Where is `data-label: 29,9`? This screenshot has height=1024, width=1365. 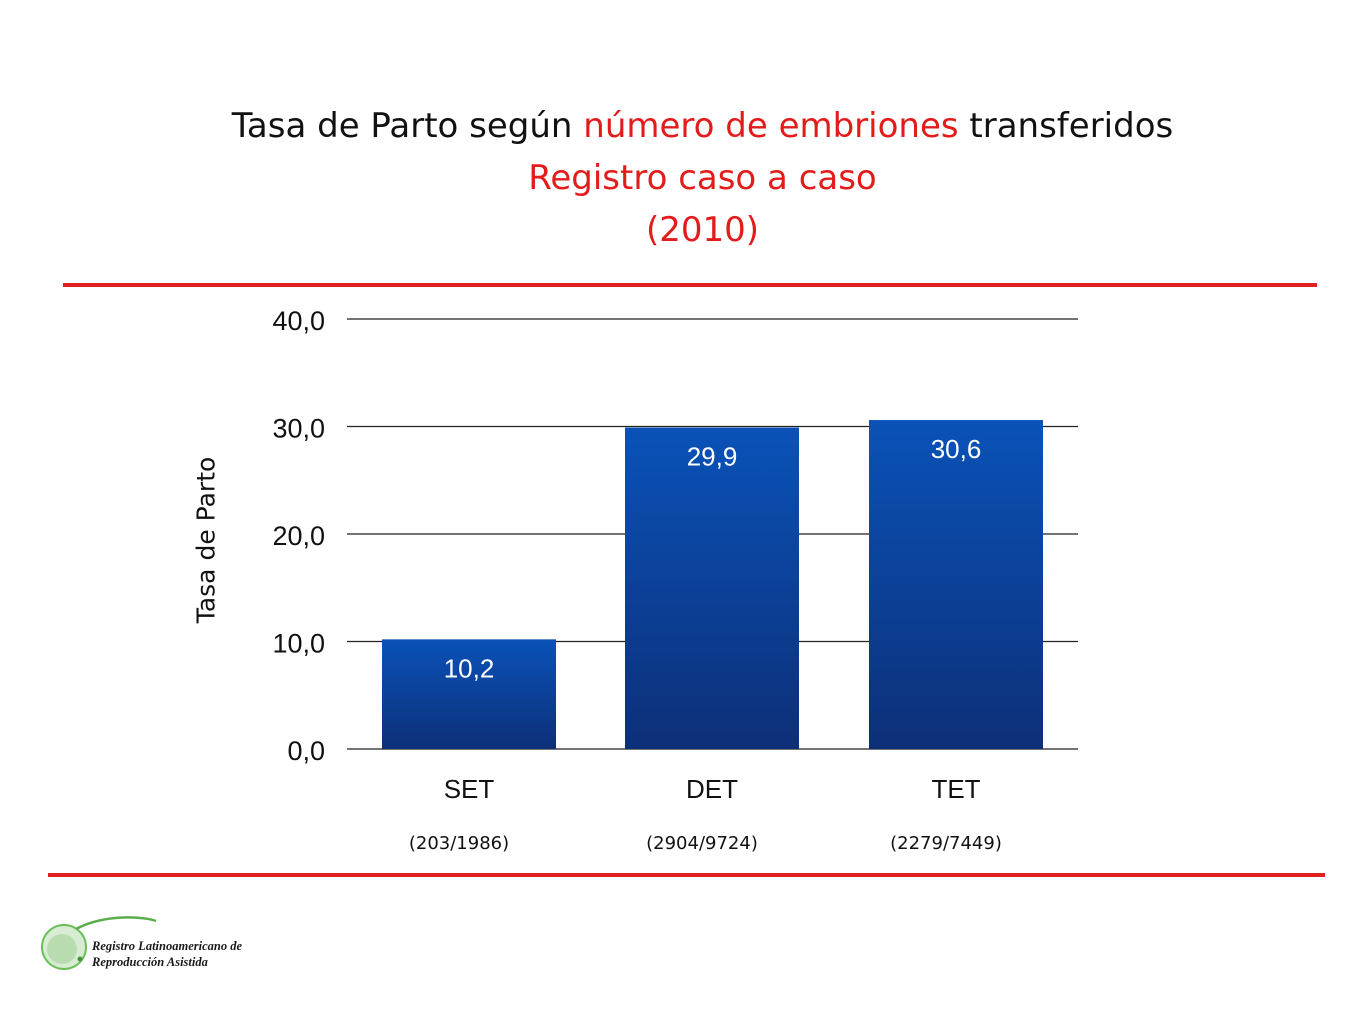
data-label: 29,9 is located at coordinates (712, 457).